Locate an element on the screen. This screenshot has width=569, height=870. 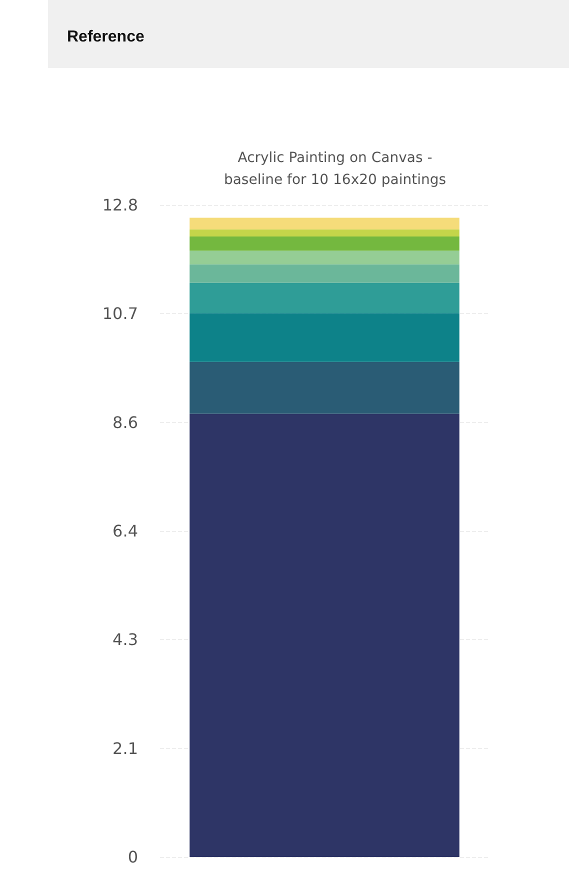
y-tick-label: 12.8 is located at coordinates (120, 205).